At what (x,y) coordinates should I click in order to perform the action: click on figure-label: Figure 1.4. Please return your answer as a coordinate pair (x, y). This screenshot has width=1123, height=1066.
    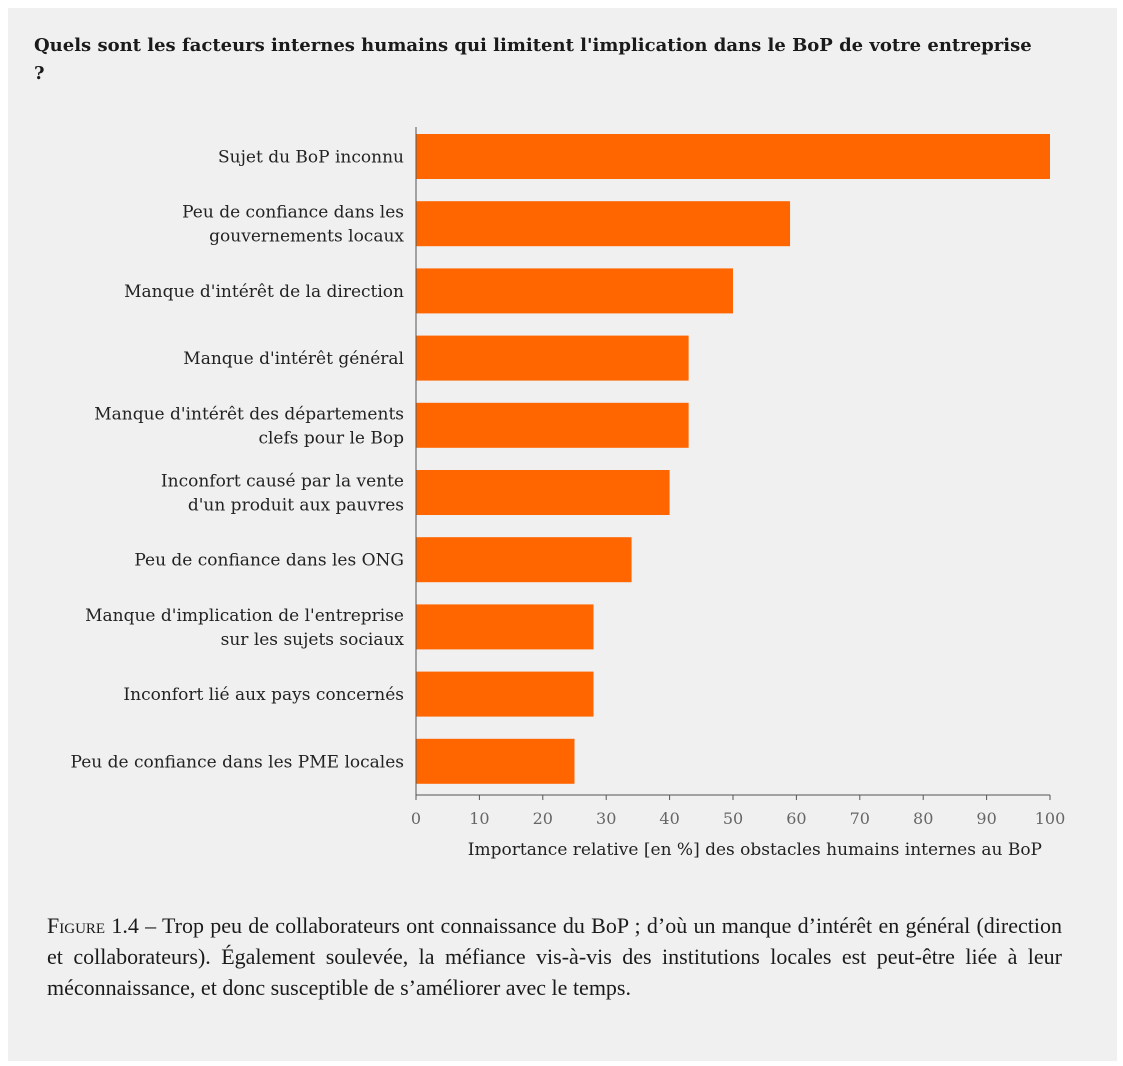
    Looking at the image, I should click on (93, 925).